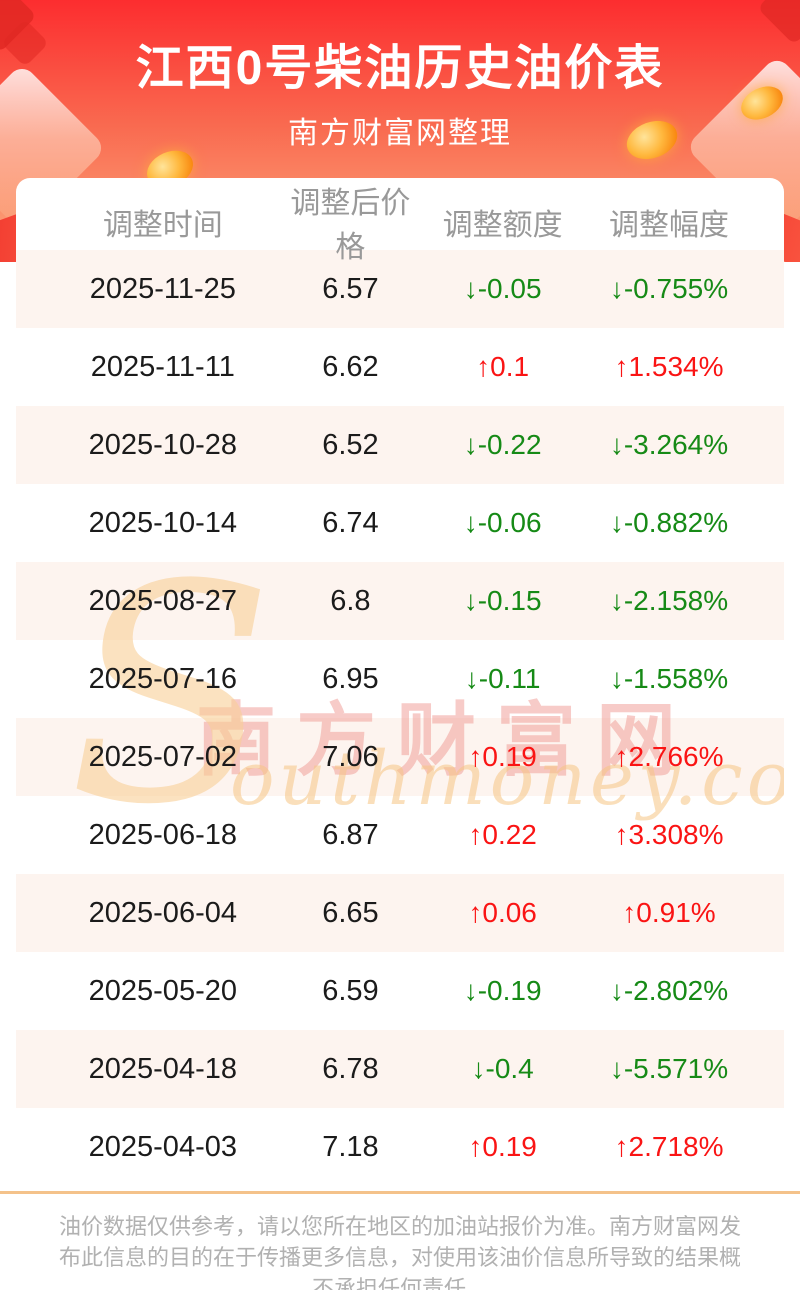 Image resolution: width=800 pixels, height=1290 pixels. Describe the element at coordinates (350, 366) in the screenshot. I see `adjusted-price: 6.62` at that location.